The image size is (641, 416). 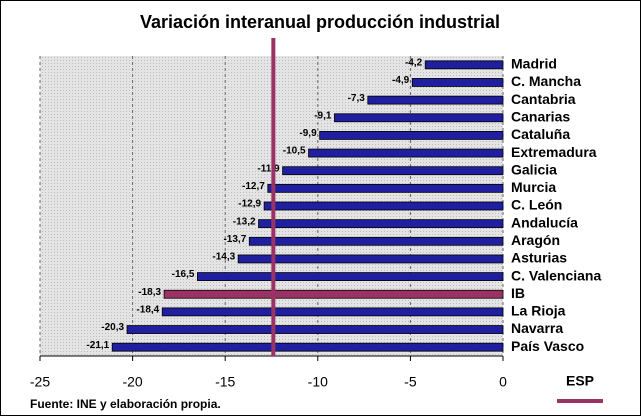 I want to click on data-label: -9,1, so click(x=323, y=115).